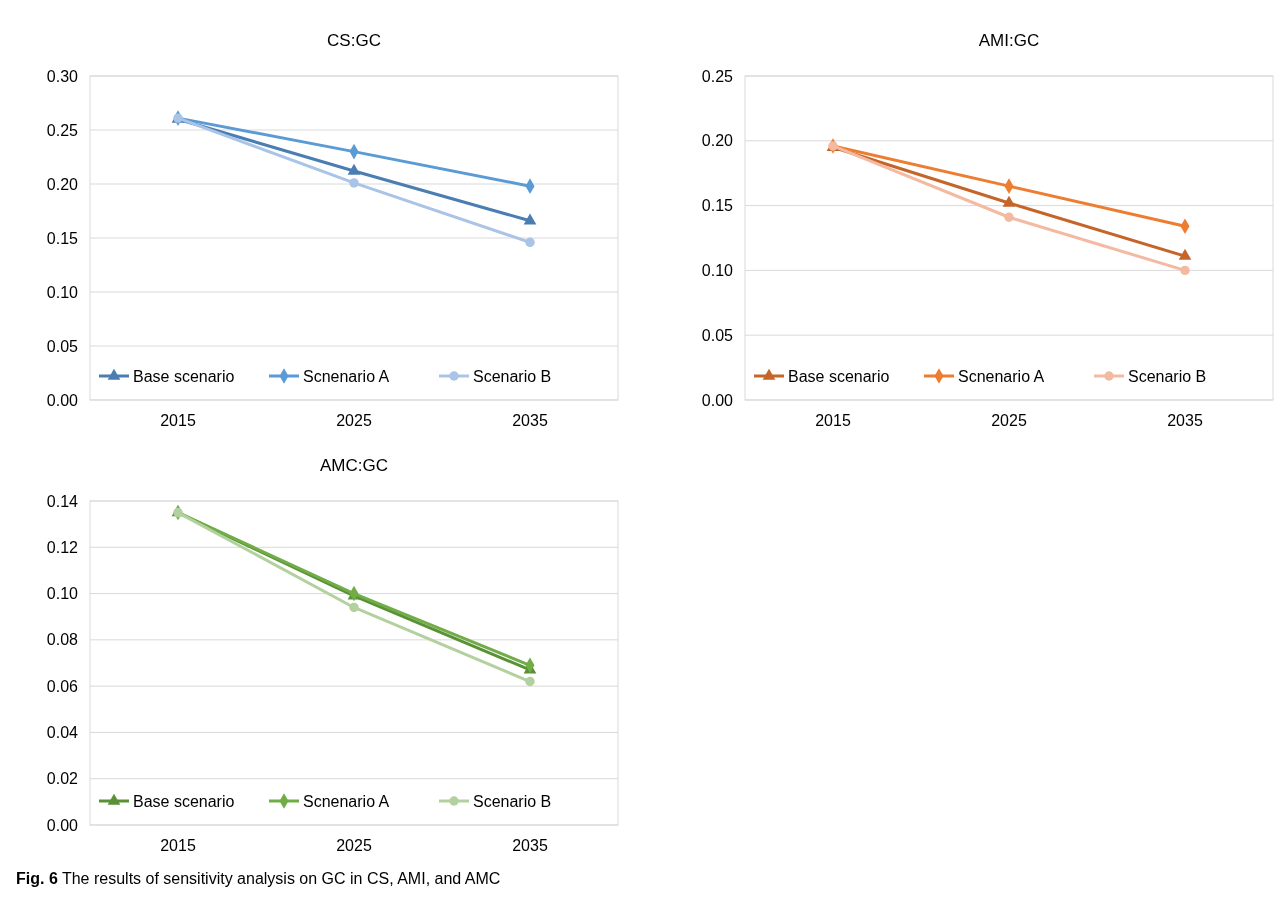 The width and height of the screenshot is (1281, 900). Describe the element at coordinates (354, 40) in the screenshot. I see `chart-title: CS:GC` at that location.